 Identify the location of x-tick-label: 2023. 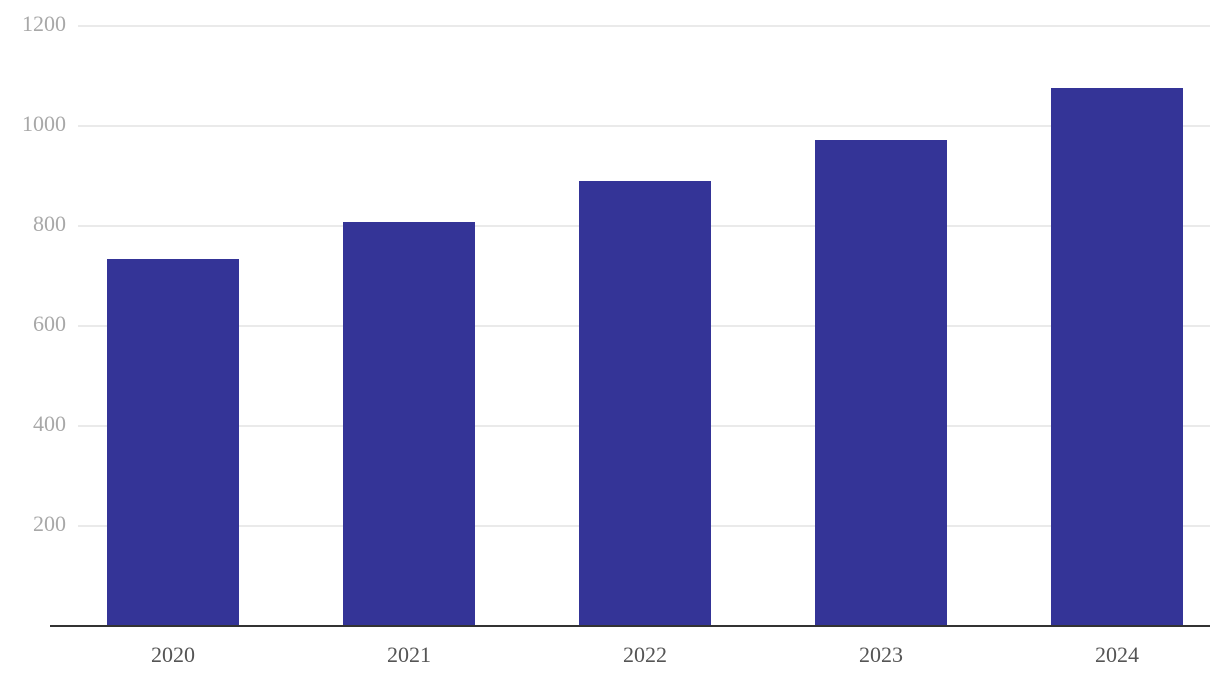
(881, 654).